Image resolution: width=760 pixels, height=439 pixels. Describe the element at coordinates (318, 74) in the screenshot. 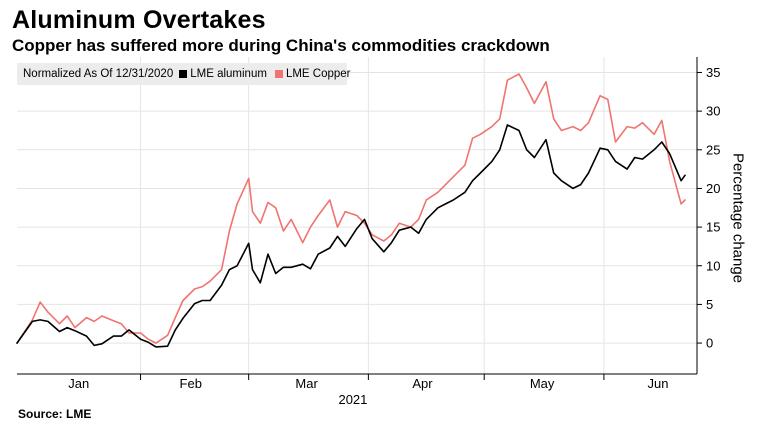

I see `legend-label-copper: LME Copper` at that location.